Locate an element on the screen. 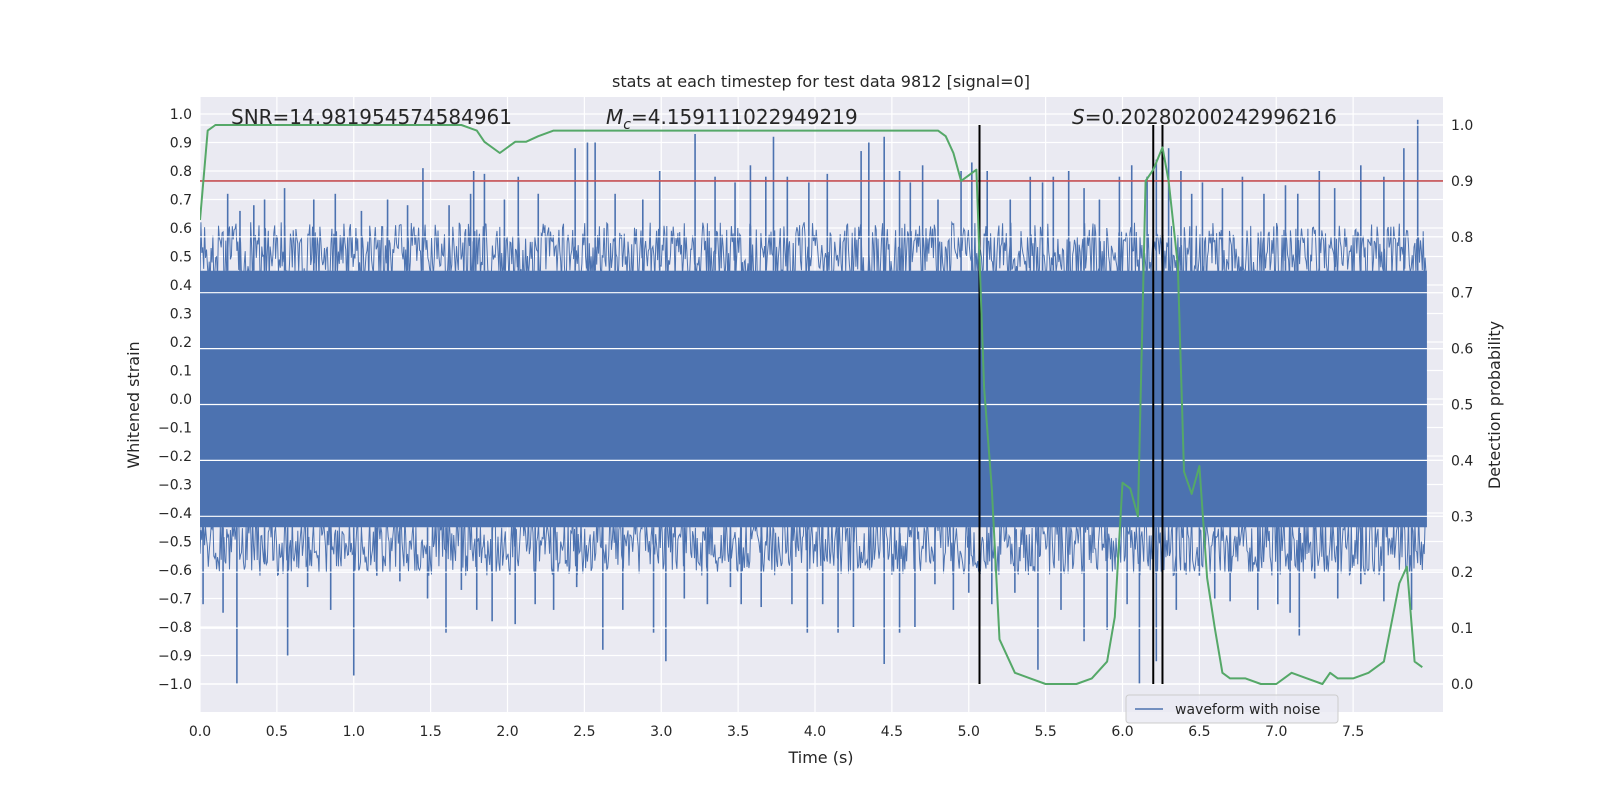 Image resolution: width=1600 pixels, height=800 pixels. y-tick-label-left: 0.2 is located at coordinates (181, 343).